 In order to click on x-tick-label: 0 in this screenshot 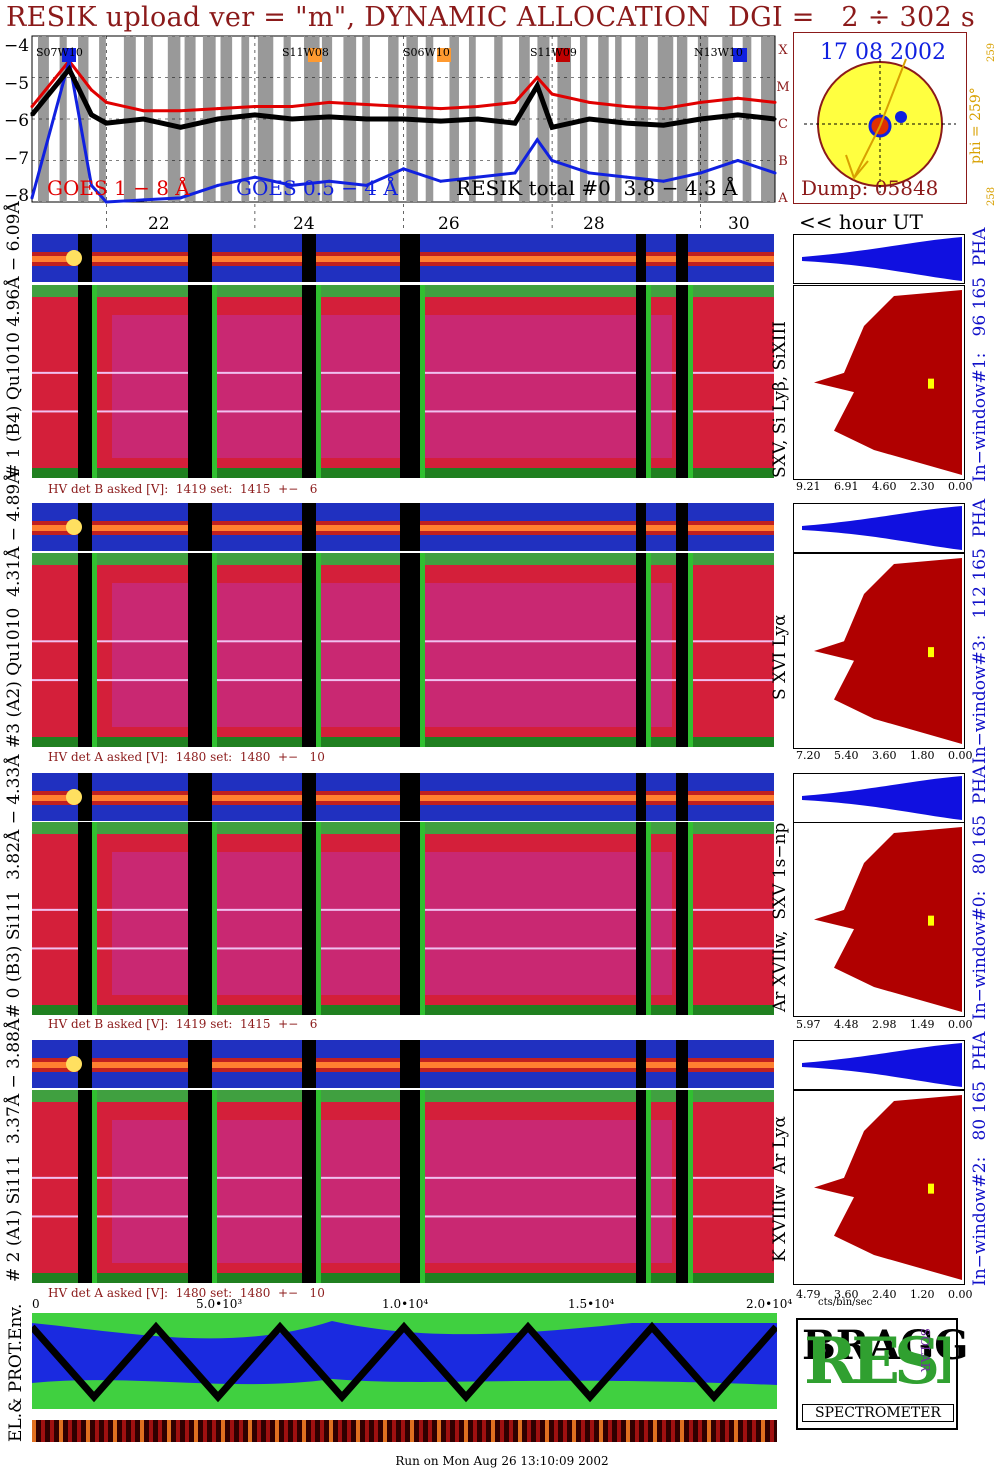, I will do `click(36, 1304)`.